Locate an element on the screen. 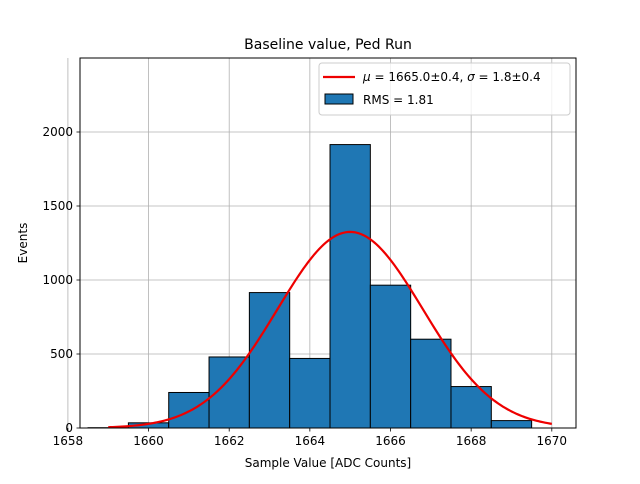 The width and height of the screenshot is (640, 484). y-tick-label: 1000 is located at coordinates (57, 280).